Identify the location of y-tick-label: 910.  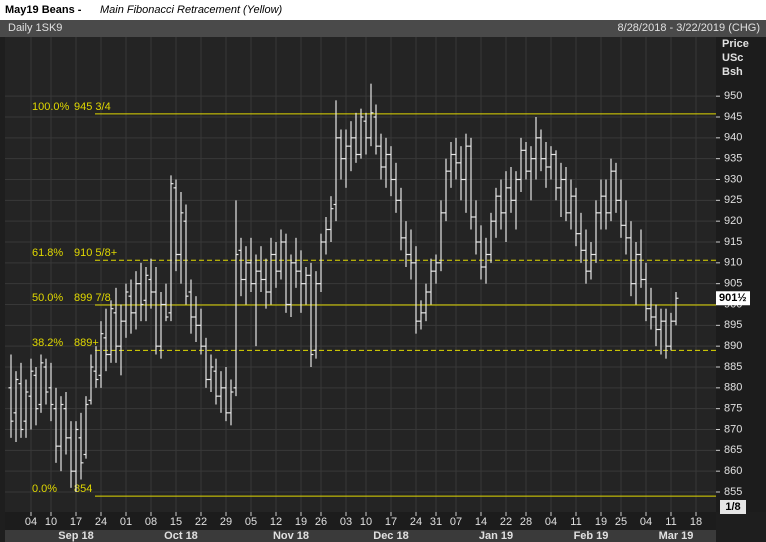
(733, 263).